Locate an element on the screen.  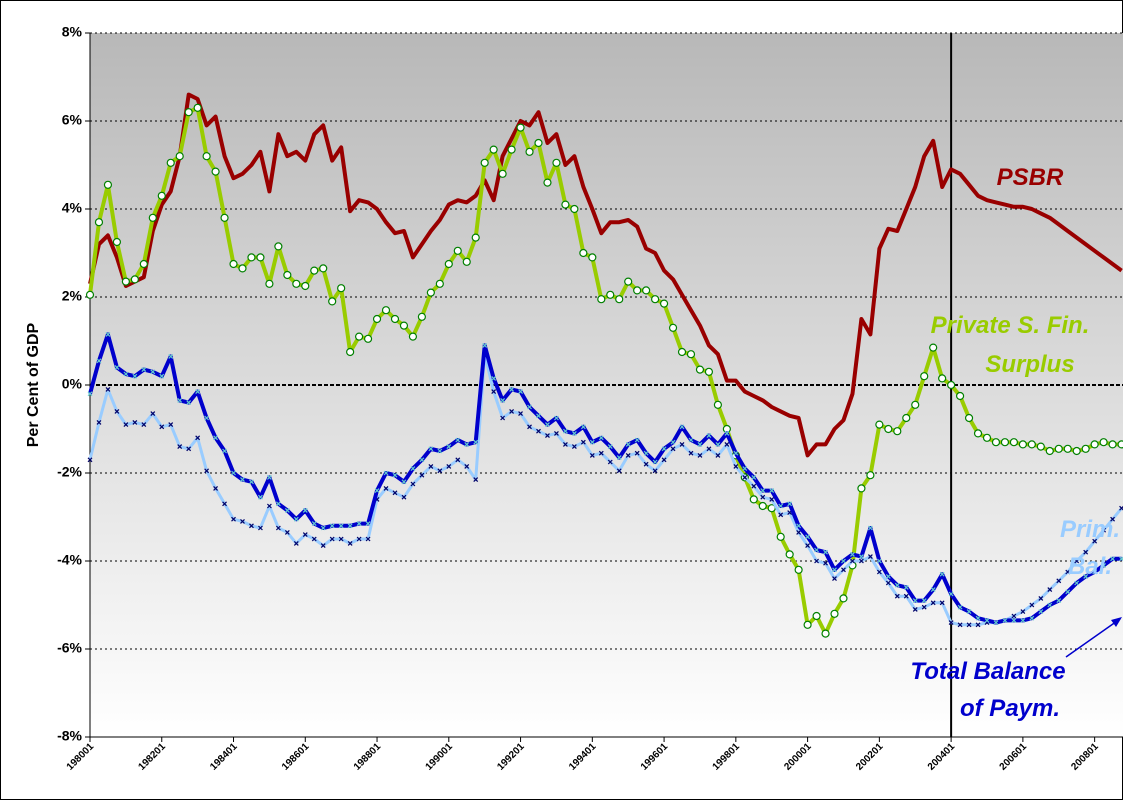
y-tick-label: 8% is located at coordinates (72, 32).